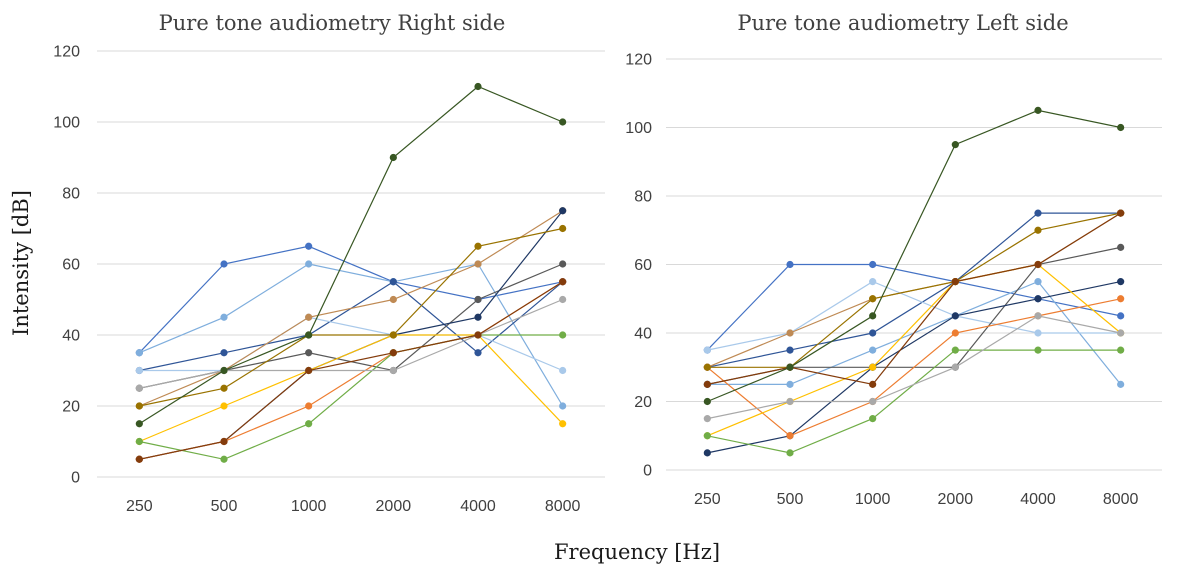 The width and height of the screenshot is (1182, 571). What do you see at coordinates (1121, 499) in the screenshot?
I see `x-tick-label: 8000` at bounding box center [1121, 499].